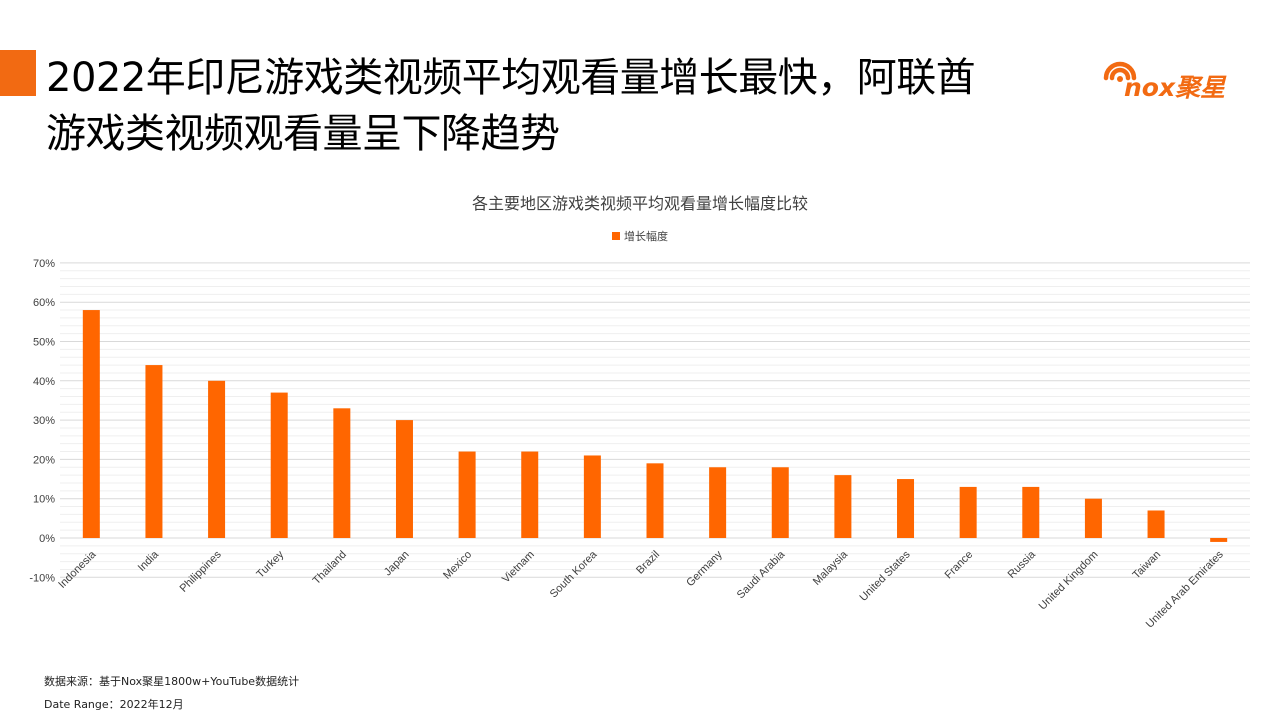 This screenshot has width=1280, height=720. Describe the element at coordinates (1069, 581) in the screenshot. I see `x-tick-label: United Kingdom` at that location.